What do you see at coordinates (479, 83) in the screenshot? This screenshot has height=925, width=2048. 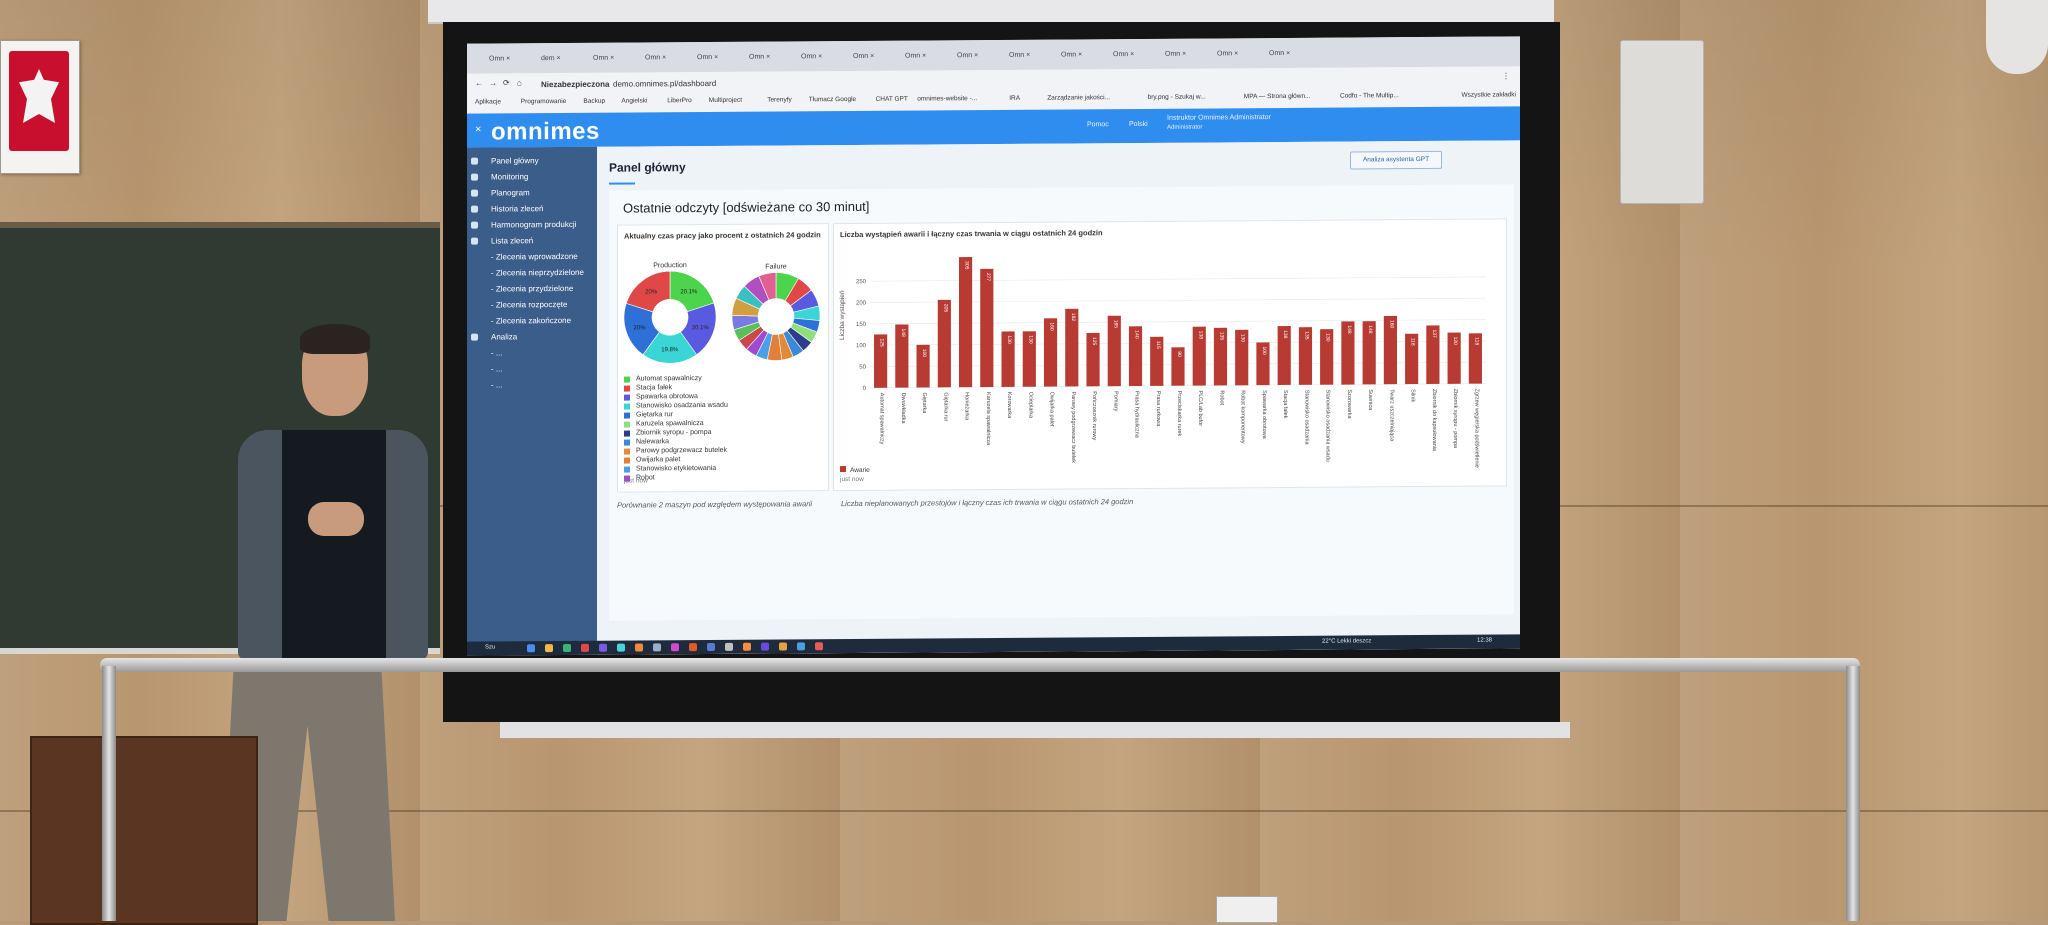 I see `back-icon: ←` at bounding box center [479, 83].